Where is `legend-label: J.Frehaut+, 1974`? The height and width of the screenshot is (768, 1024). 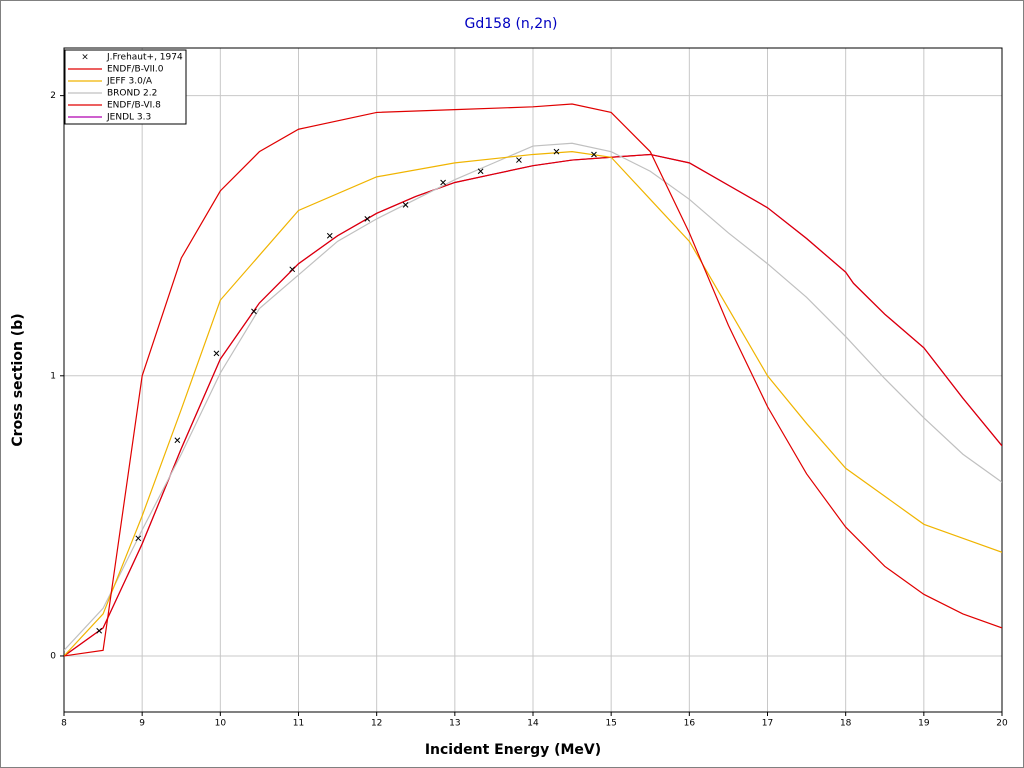 legend-label: J.Frehaut+, 1974 is located at coordinates (144, 58).